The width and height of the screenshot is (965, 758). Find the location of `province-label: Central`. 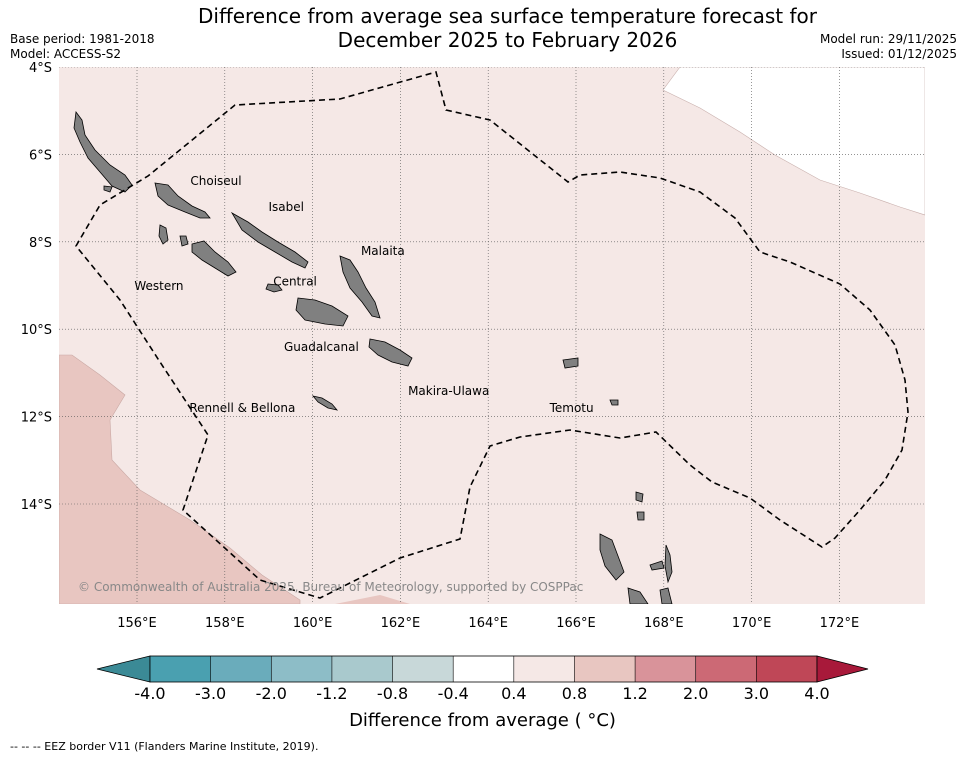

province-label: Central is located at coordinates (295, 282).